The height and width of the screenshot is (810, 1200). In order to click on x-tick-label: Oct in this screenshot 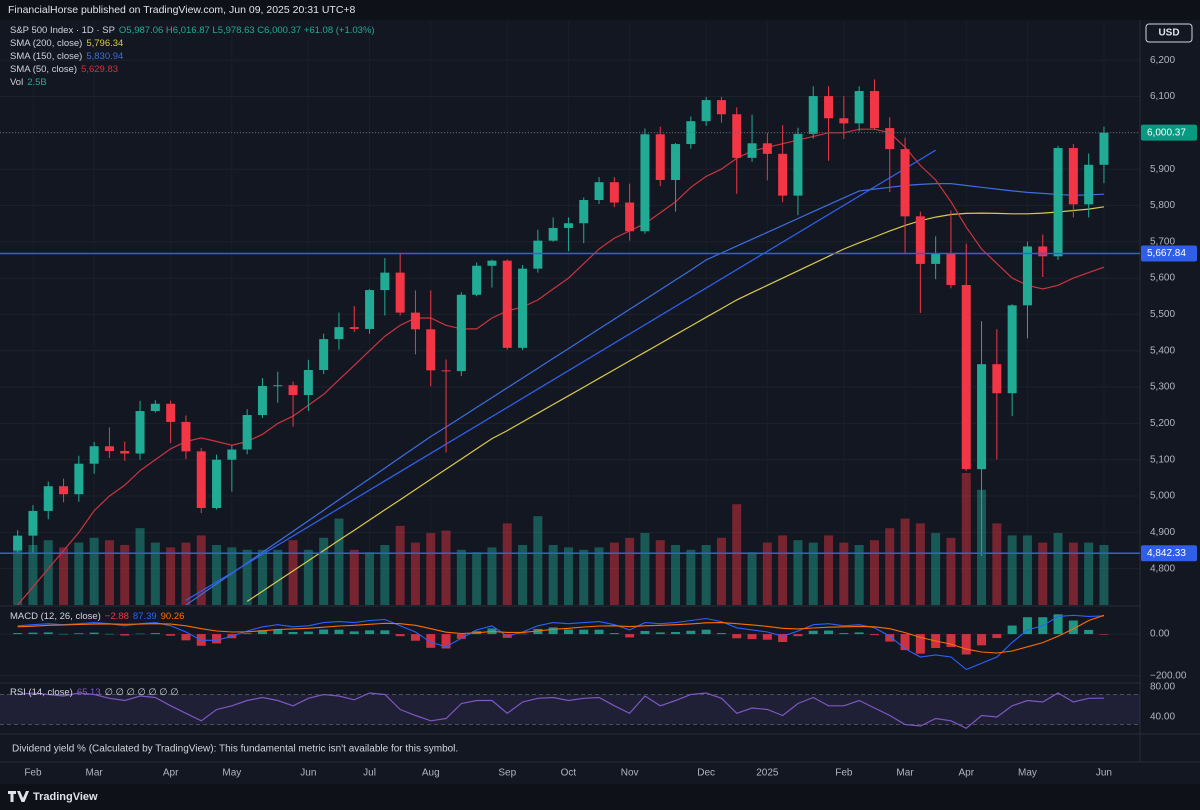, I will do `click(569, 773)`.